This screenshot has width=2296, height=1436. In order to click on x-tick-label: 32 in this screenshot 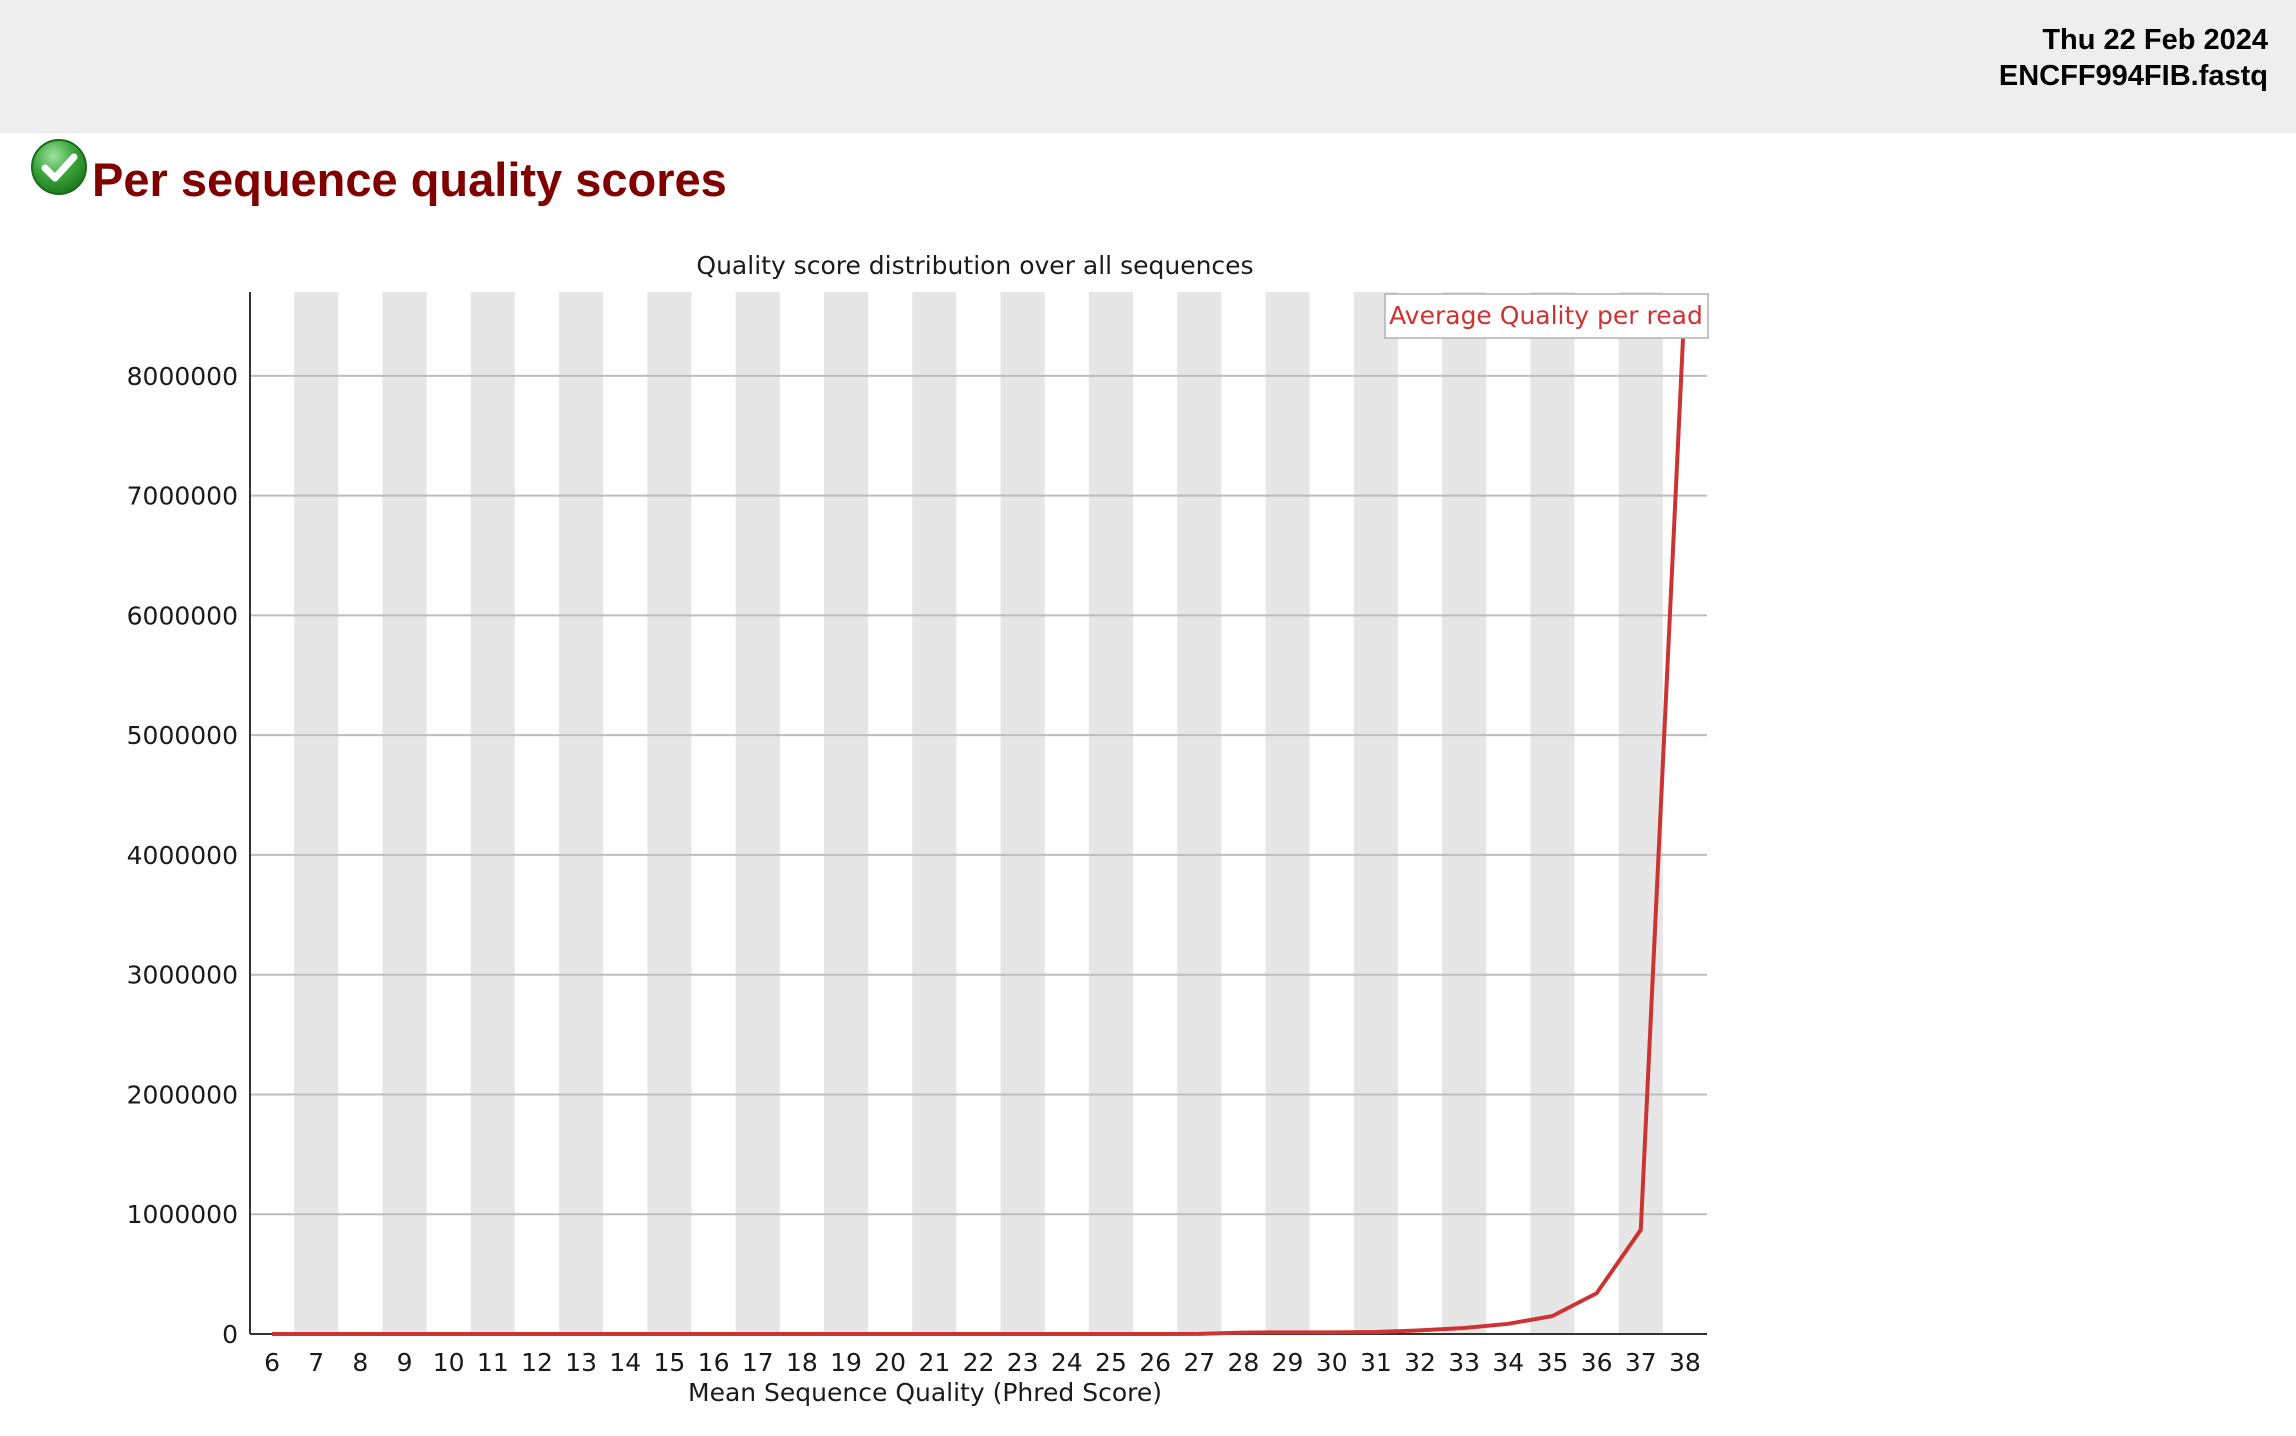, I will do `click(1420, 1362)`.